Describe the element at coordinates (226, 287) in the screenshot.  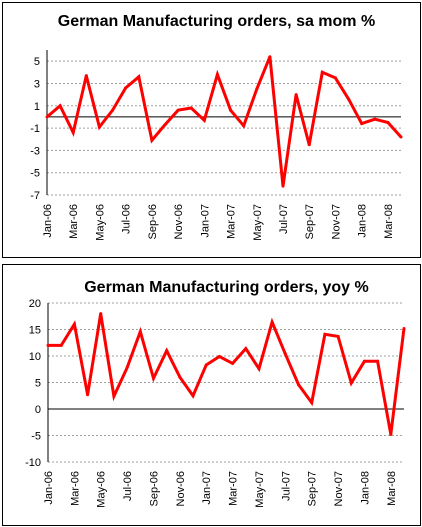
I see `chart-title: German Manufacturing orders, yoy %` at that location.